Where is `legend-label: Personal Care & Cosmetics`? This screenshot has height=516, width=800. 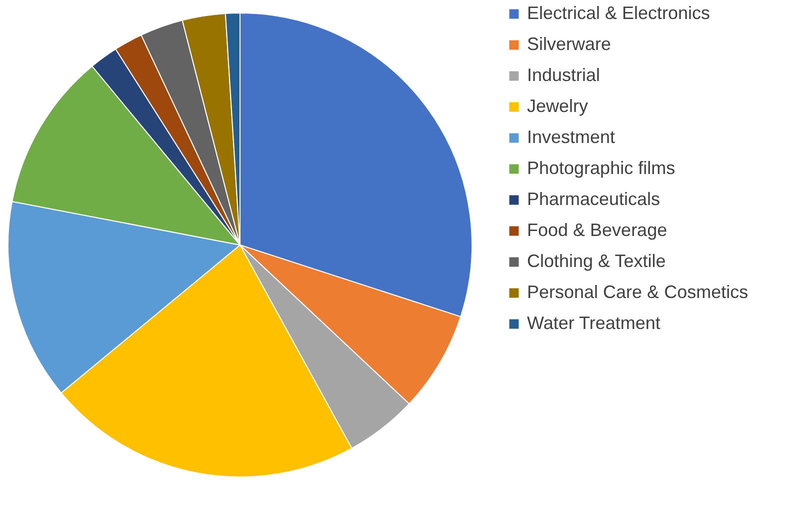 legend-label: Personal Care & Cosmetics is located at coordinates (637, 292).